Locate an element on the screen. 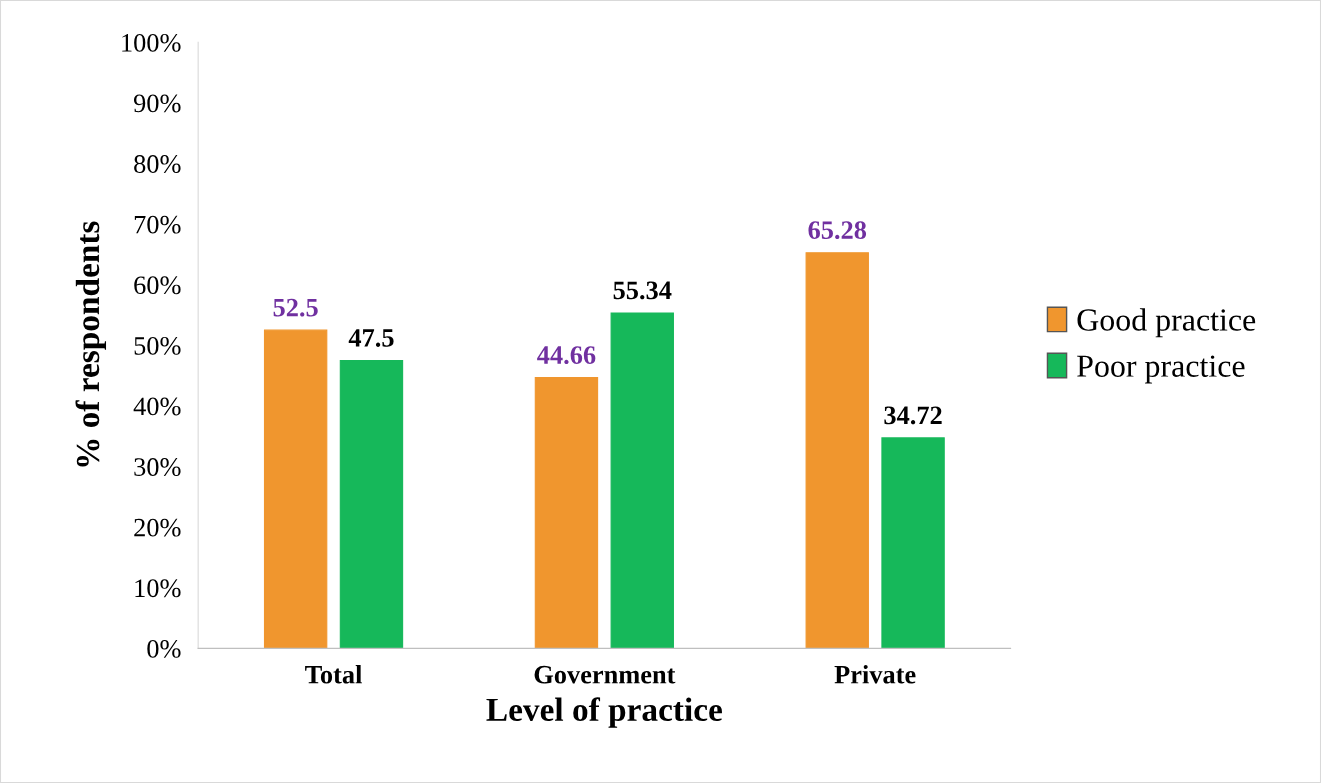  y-axis-title: % of respondents is located at coordinates (91, 344).